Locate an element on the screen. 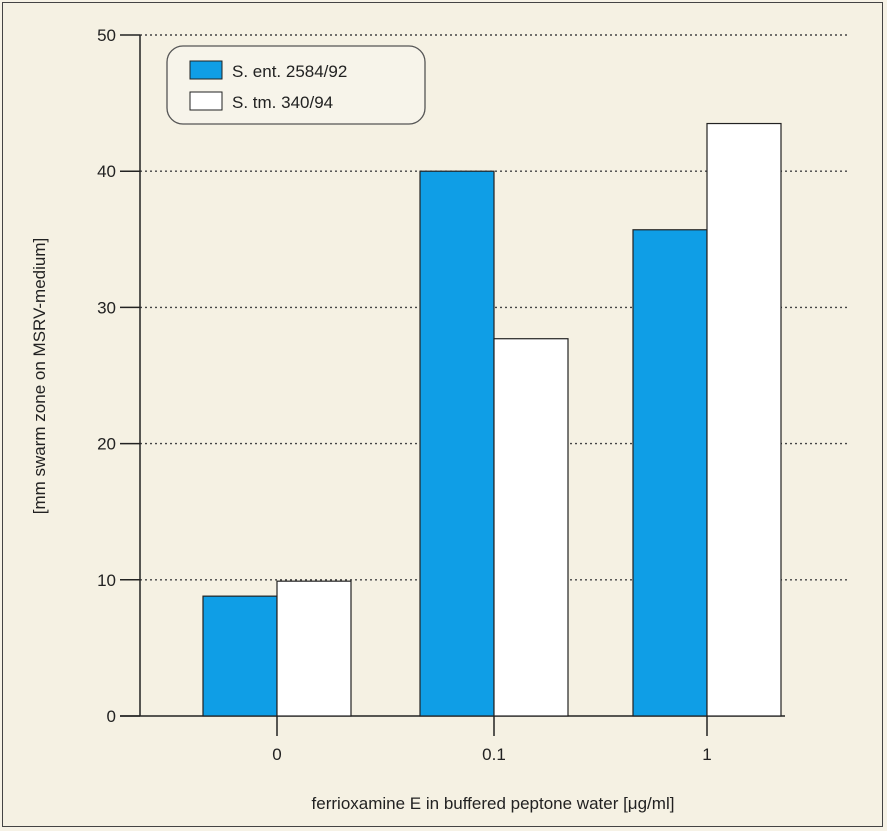 This screenshot has width=887, height=831. legend-label-s-ent: S. ent. 2584/92 is located at coordinates (289, 71).